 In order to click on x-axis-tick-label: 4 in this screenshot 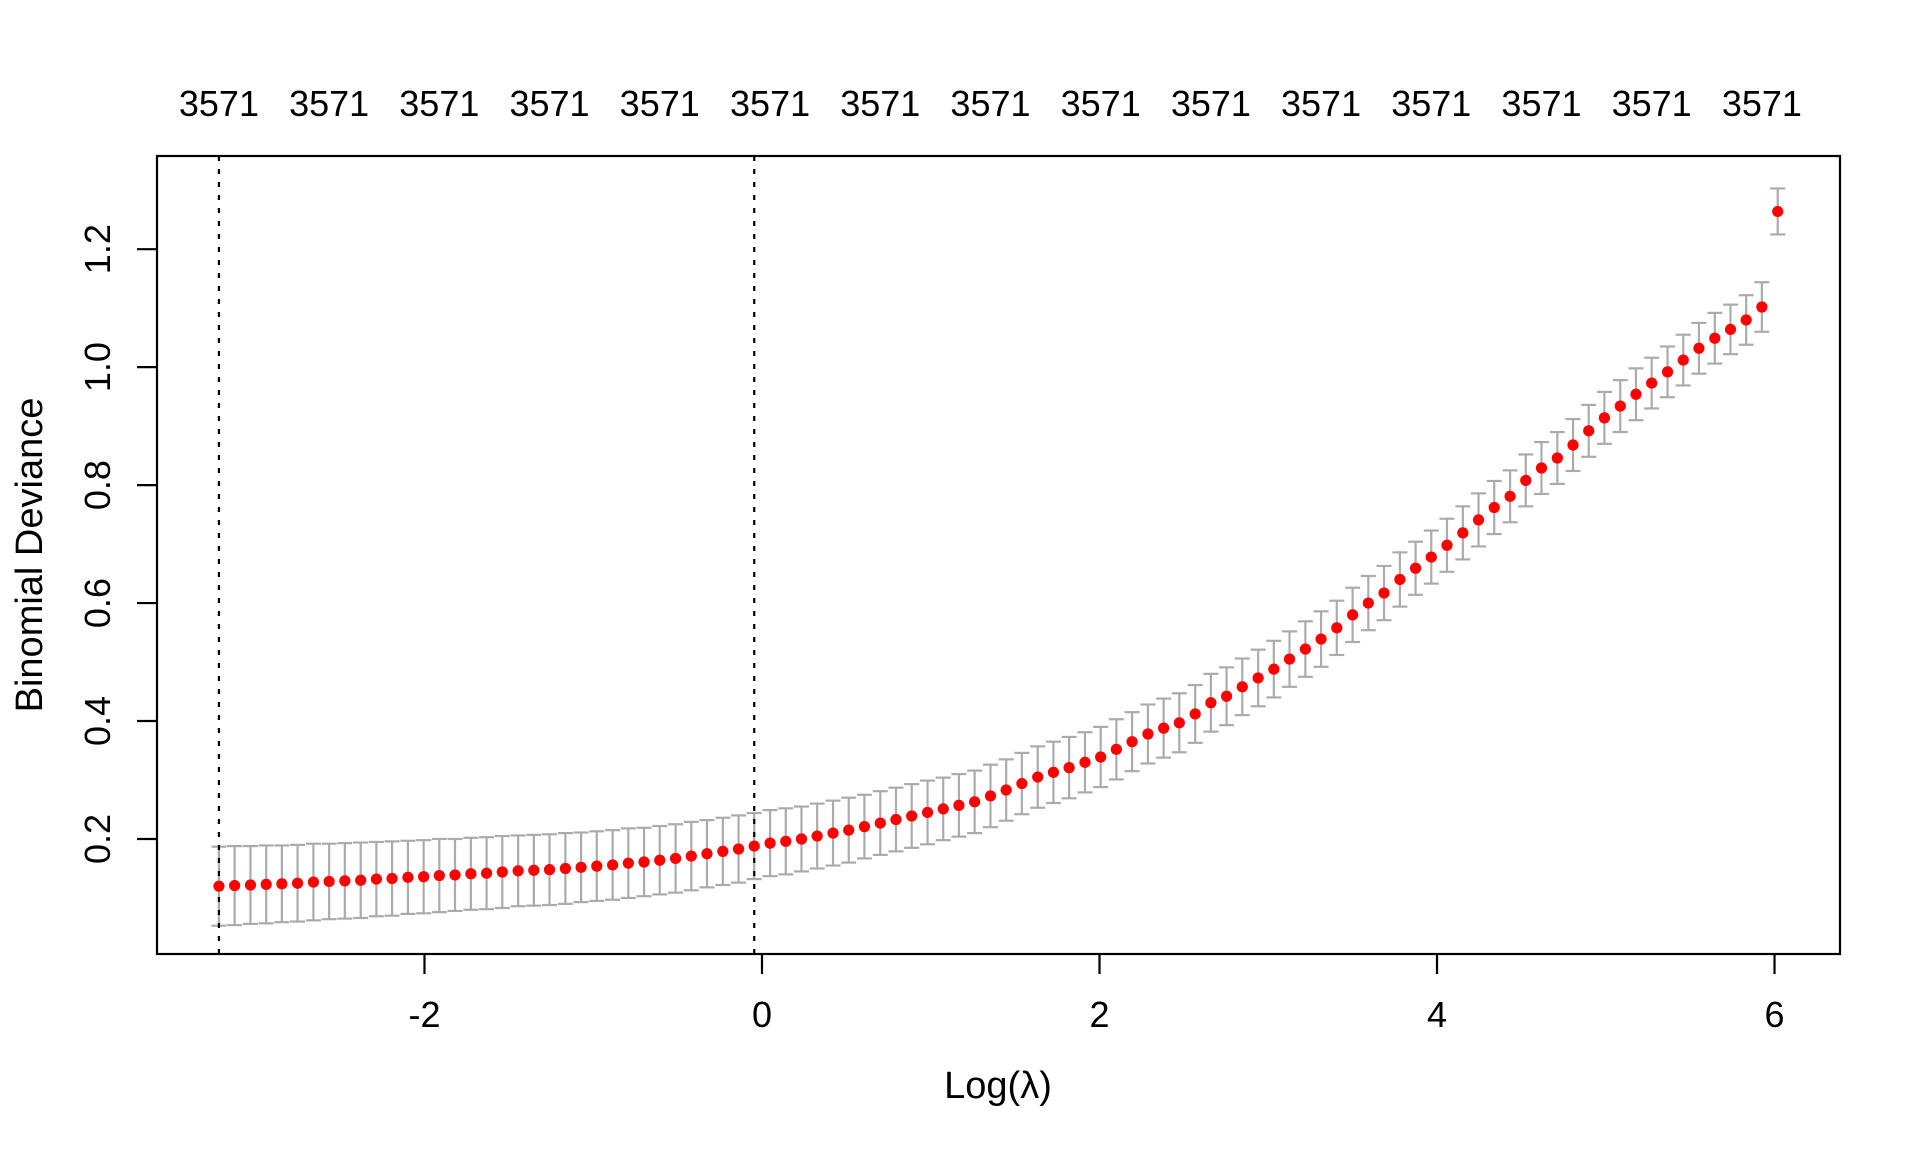, I will do `click(1437, 1014)`.